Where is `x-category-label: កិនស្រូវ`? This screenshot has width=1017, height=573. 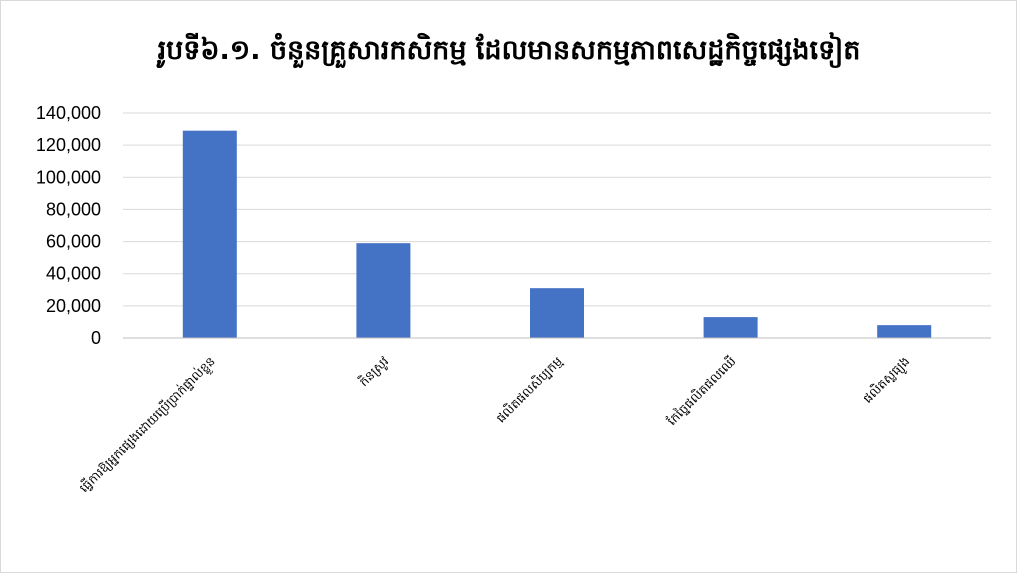 x-category-label: កិនស្រូវ is located at coordinates (374, 371).